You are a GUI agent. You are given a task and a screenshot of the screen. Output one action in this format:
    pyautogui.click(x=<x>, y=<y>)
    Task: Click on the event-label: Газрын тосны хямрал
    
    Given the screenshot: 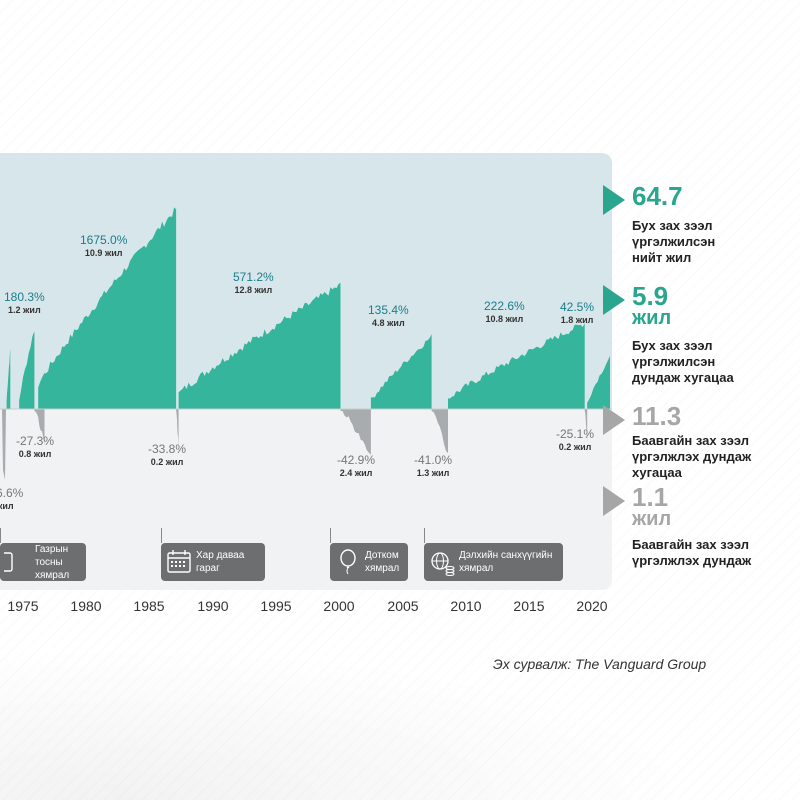 What is the action you would take?
    pyautogui.click(x=52, y=562)
    